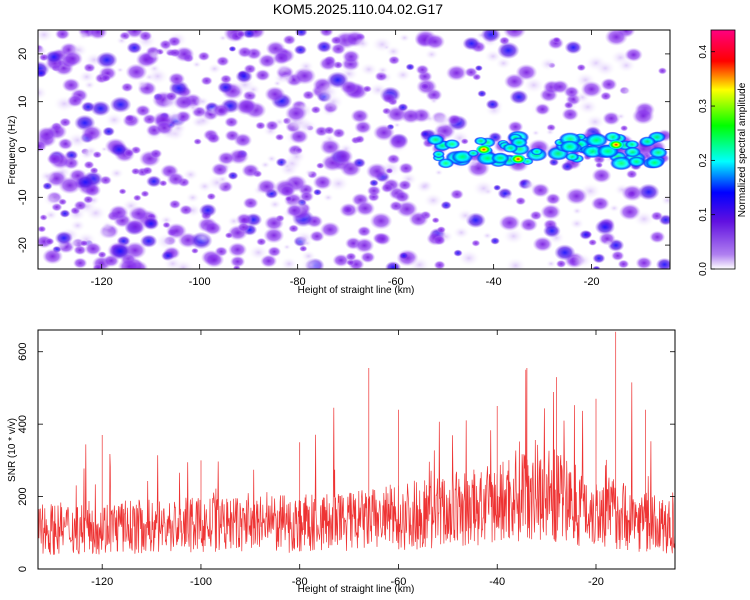  What do you see at coordinates (23, 569) in the screenshot?
I see `y-tick-label: 0` at bounding box center [23, 569].